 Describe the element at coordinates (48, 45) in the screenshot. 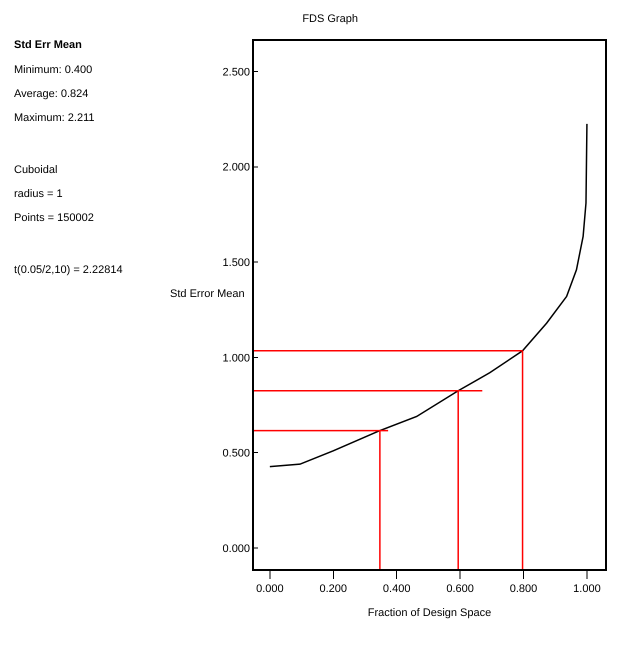

I see `text: Std Err Mean` at that location.